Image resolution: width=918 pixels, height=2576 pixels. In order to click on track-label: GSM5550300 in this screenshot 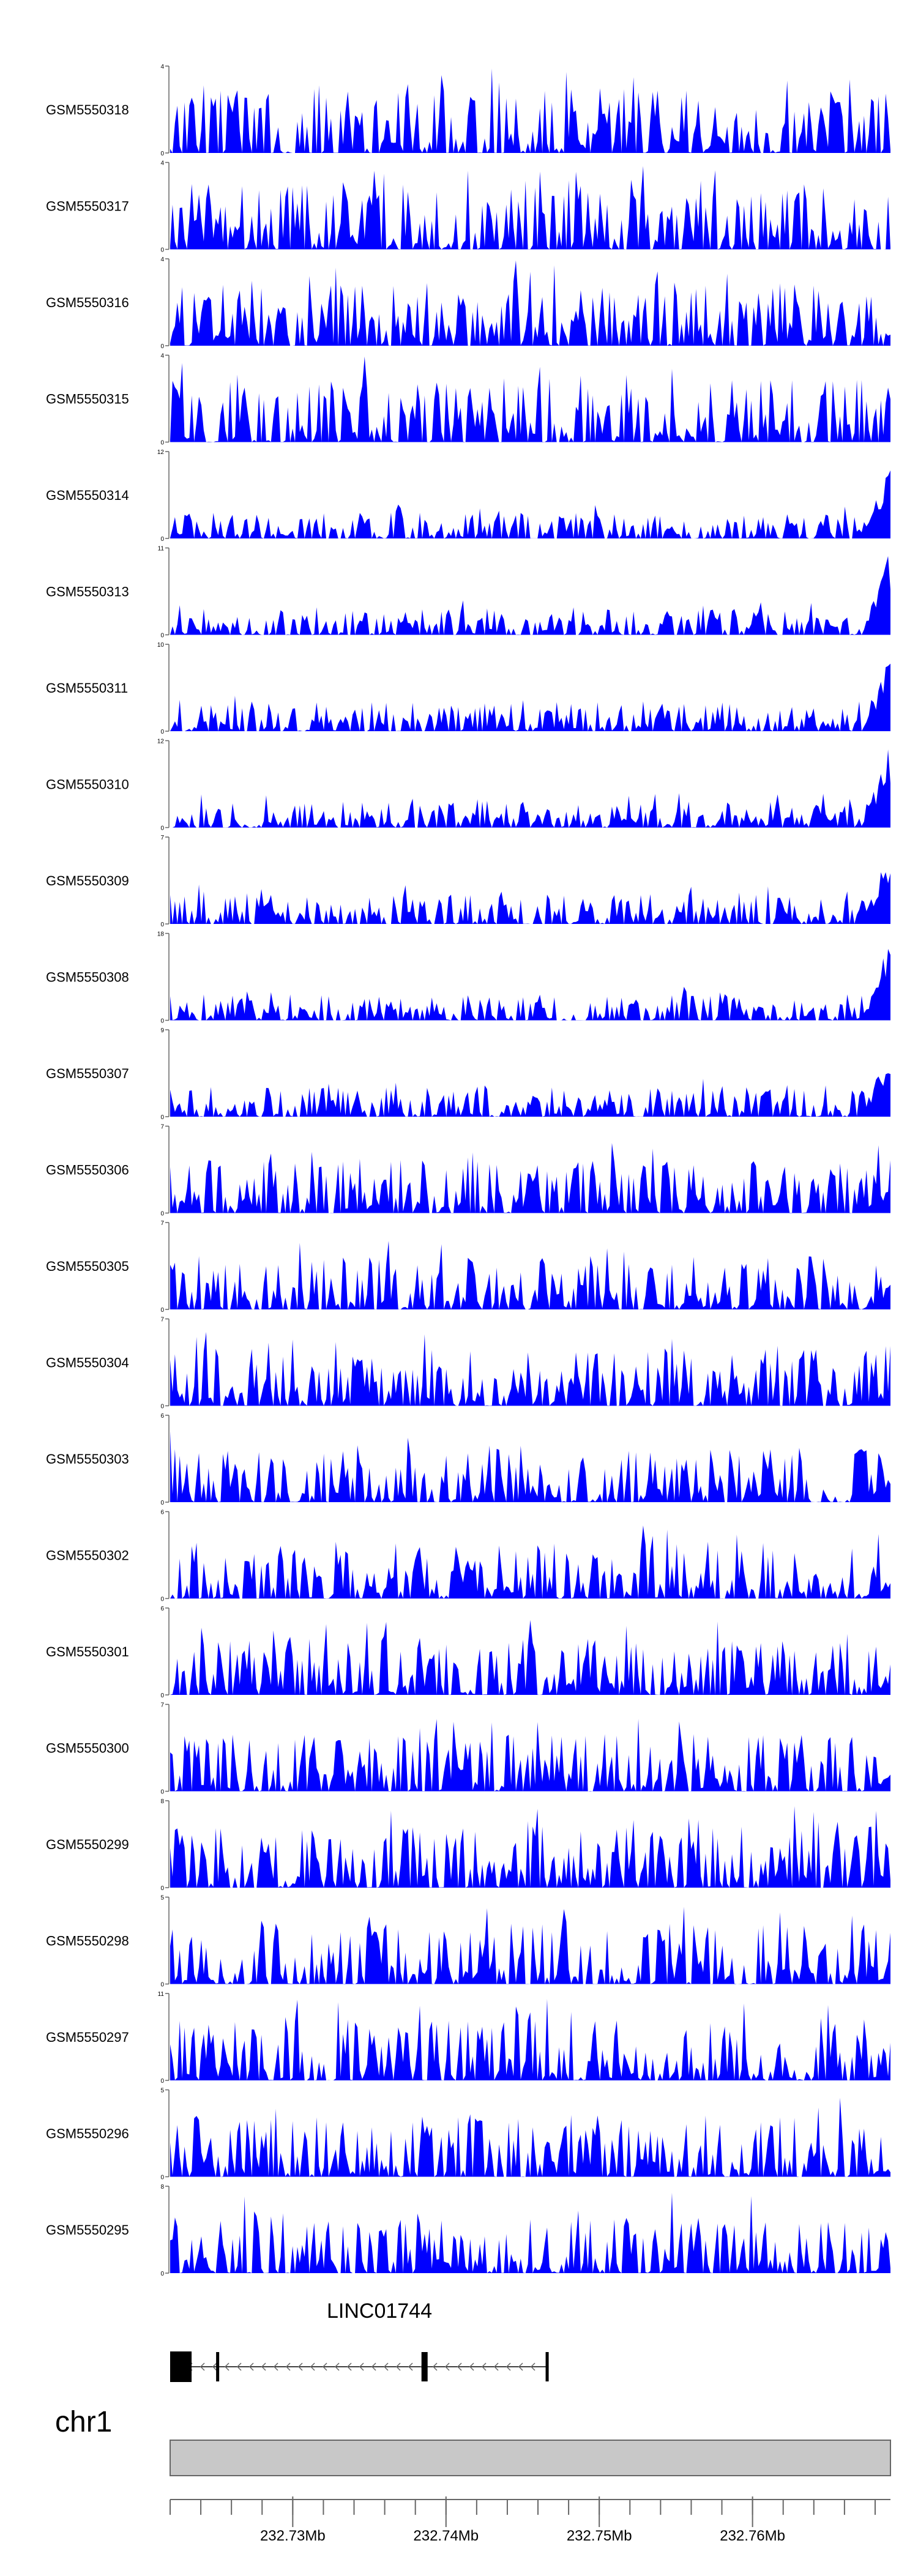, I will do `click(87, 1749)`.